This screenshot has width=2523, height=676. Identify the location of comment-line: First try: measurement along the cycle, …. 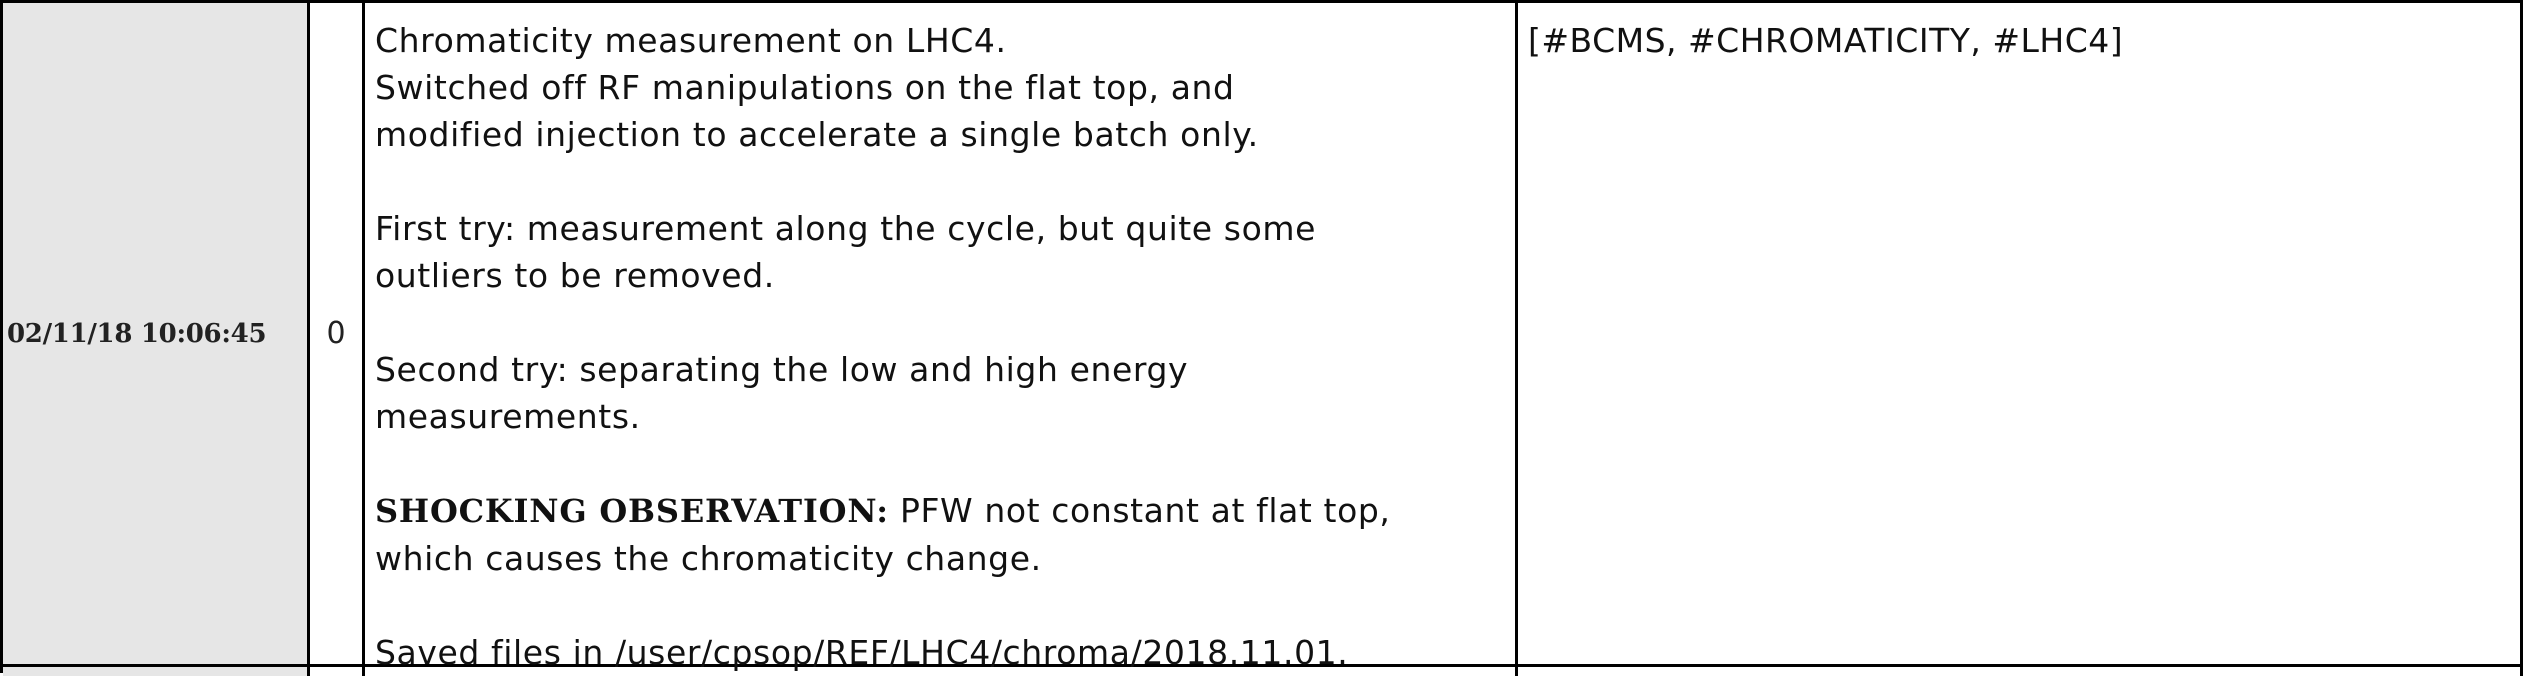
(846, 228).